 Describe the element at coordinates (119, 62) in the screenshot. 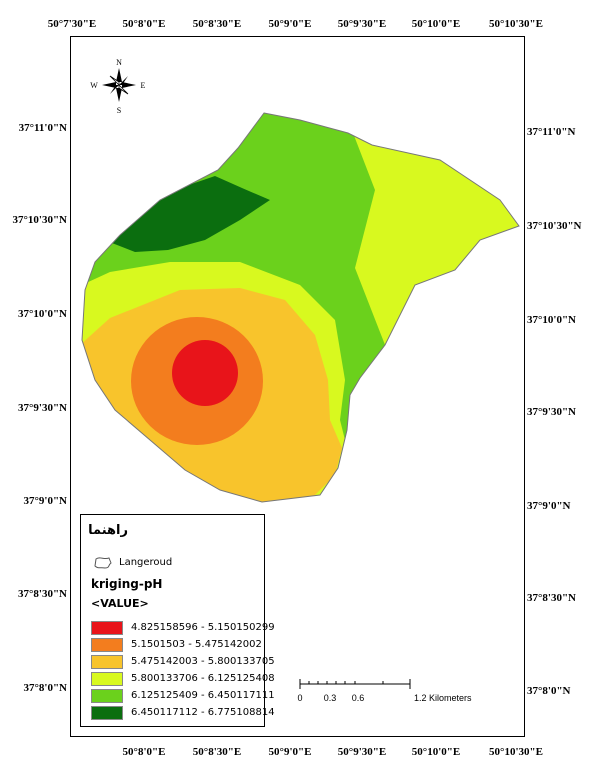

I see `north-arrow-label-n: N` at that location.